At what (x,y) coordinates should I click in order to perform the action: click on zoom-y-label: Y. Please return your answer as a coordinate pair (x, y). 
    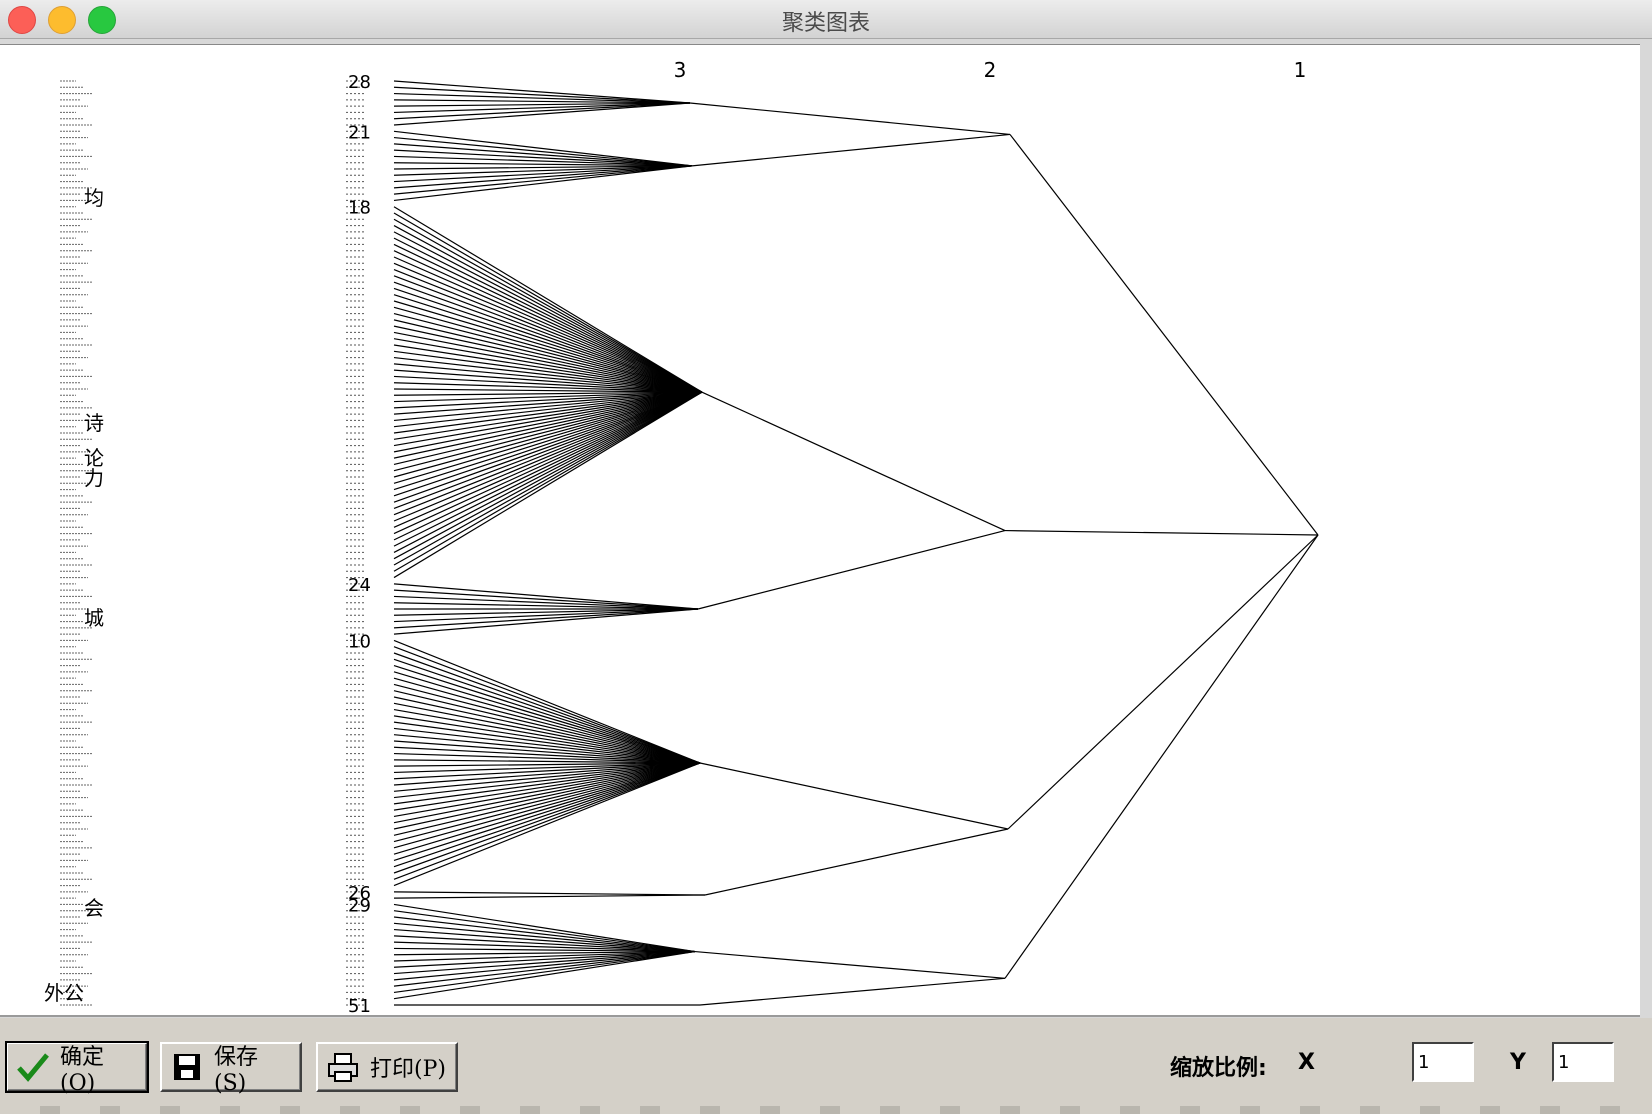
    Looking at the image, I should click on (1518, 1062).